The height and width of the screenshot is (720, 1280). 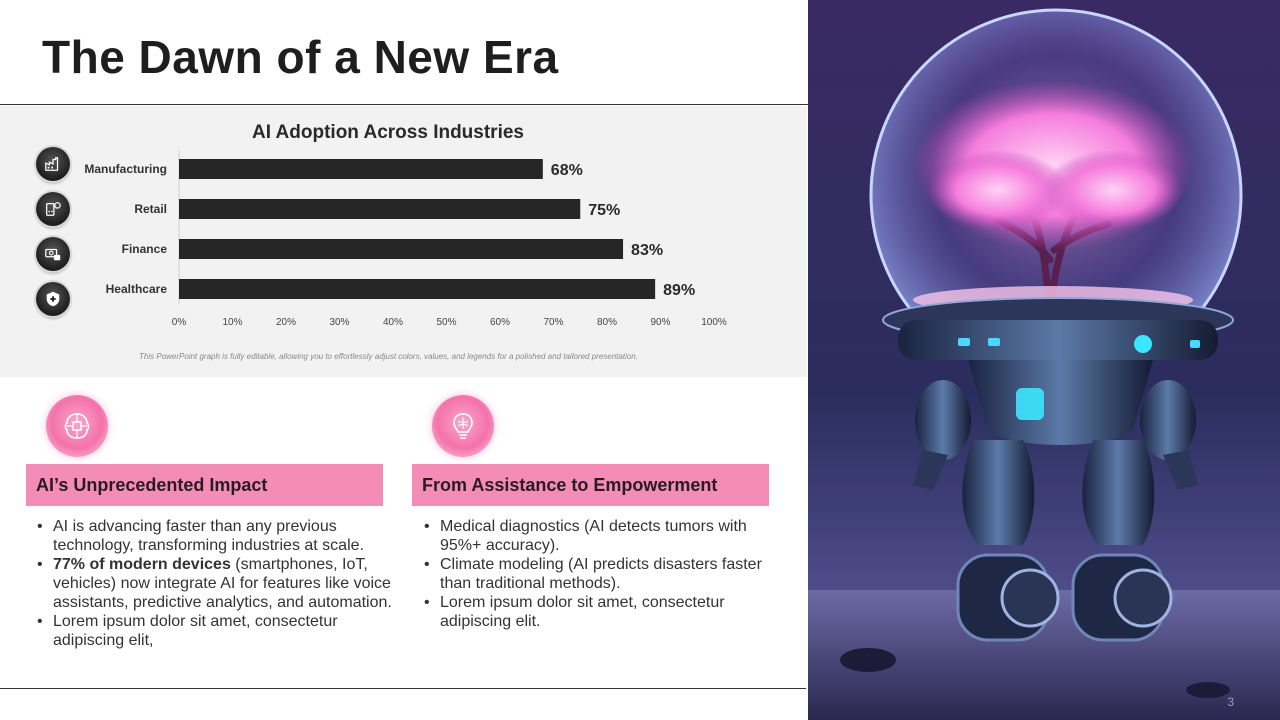 I want to click on category-label: Finance, so click(x=145, y=249).